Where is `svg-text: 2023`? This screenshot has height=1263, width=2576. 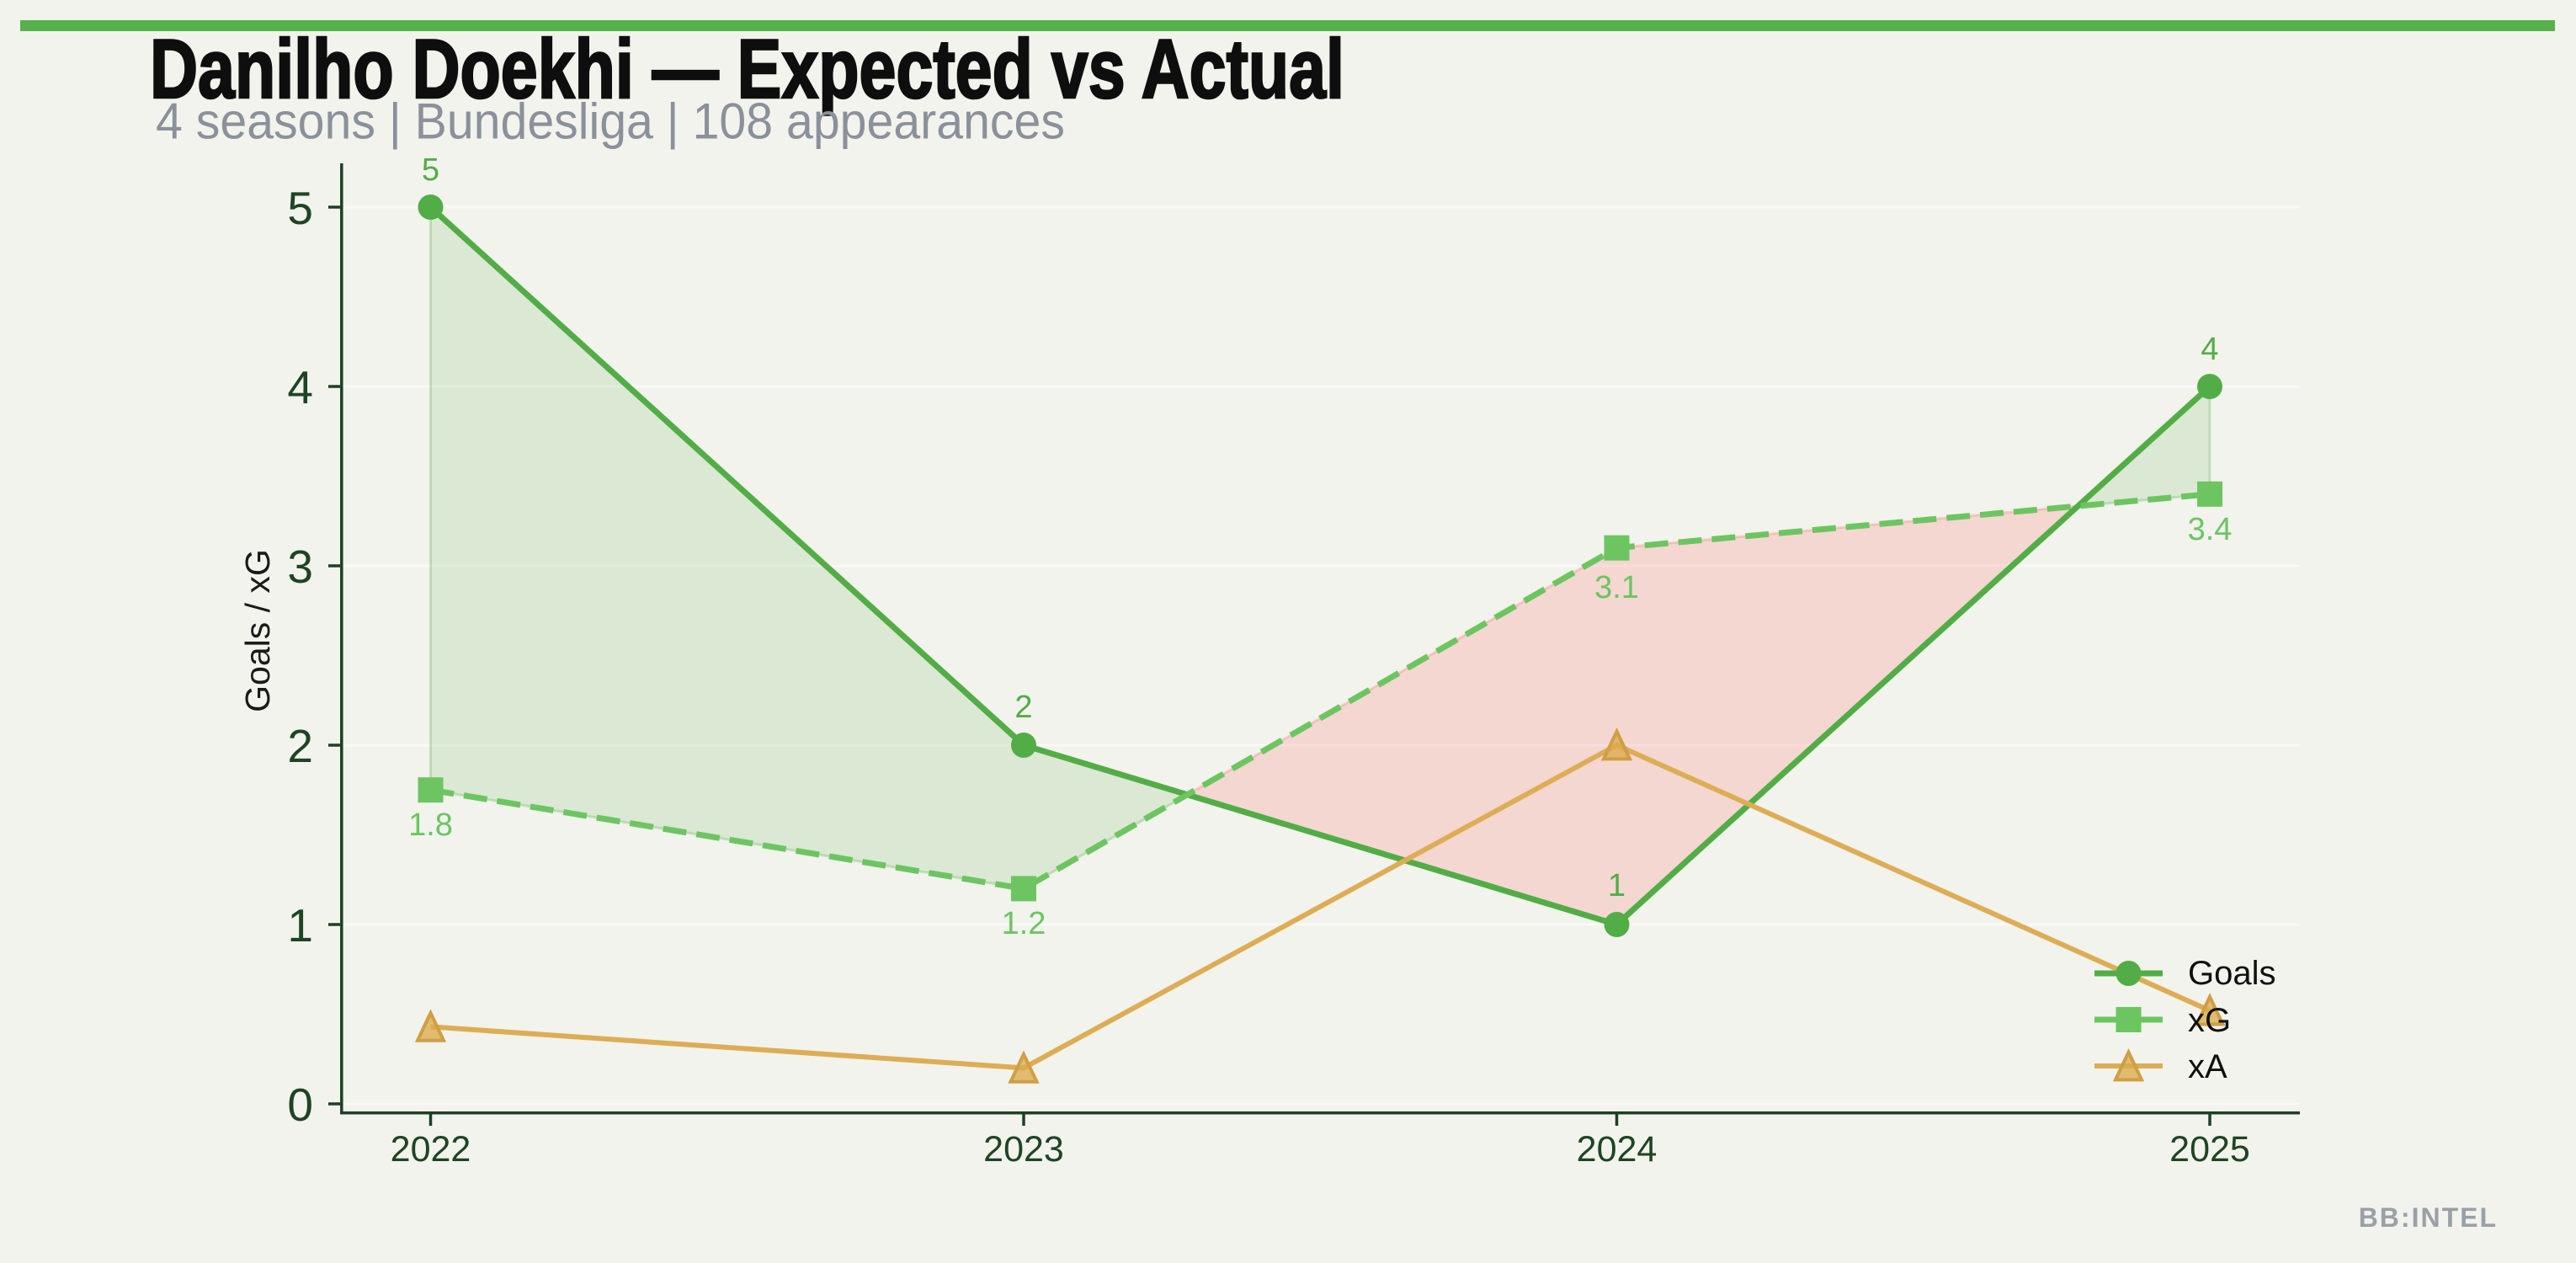
svg-text: 2023 is located at coordinates (1024, 1149).